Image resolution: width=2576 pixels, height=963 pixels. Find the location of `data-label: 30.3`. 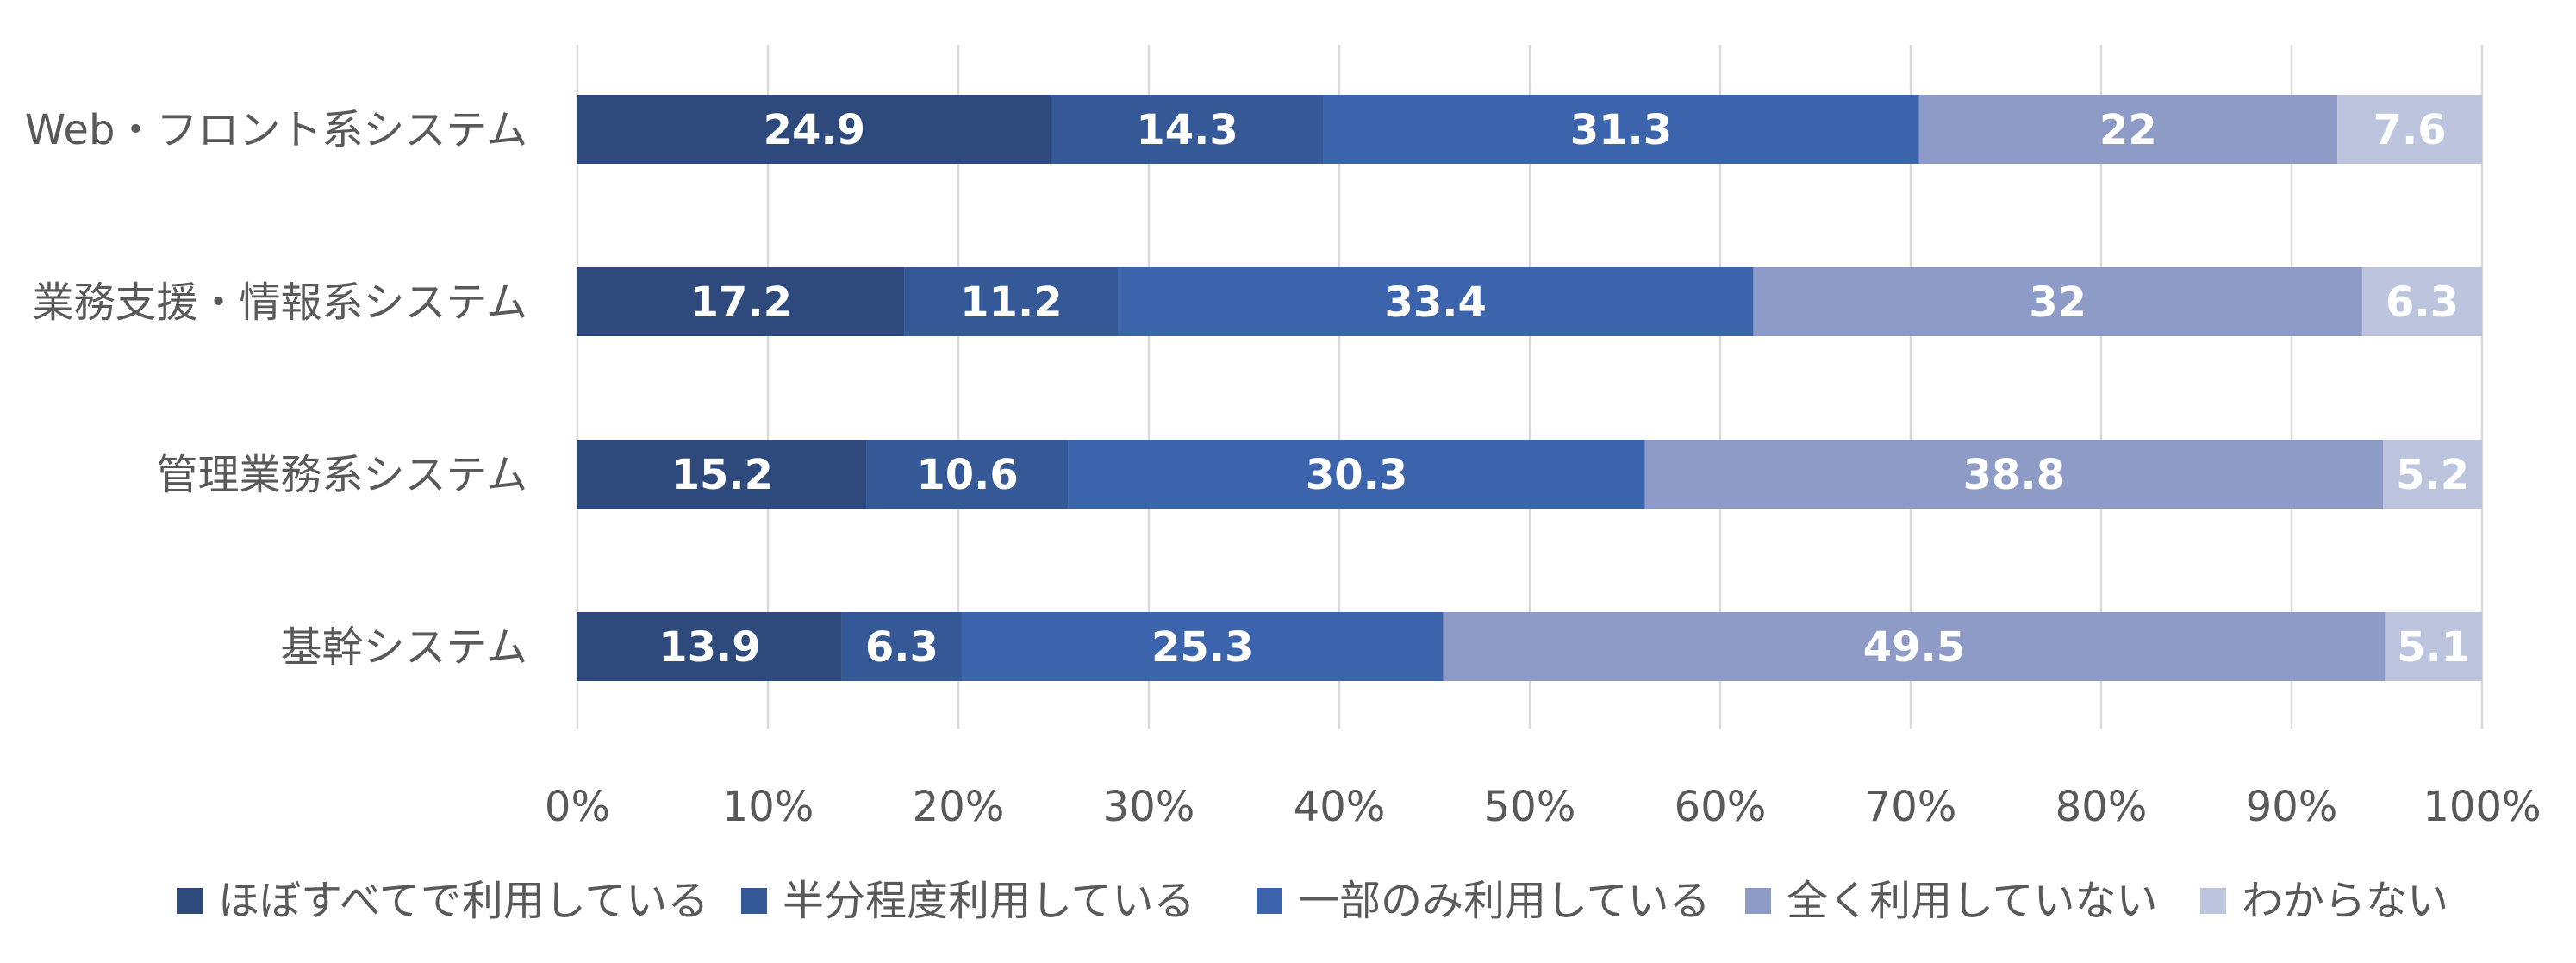

data-label: 30.3 is located at coordinates (1356, 475).